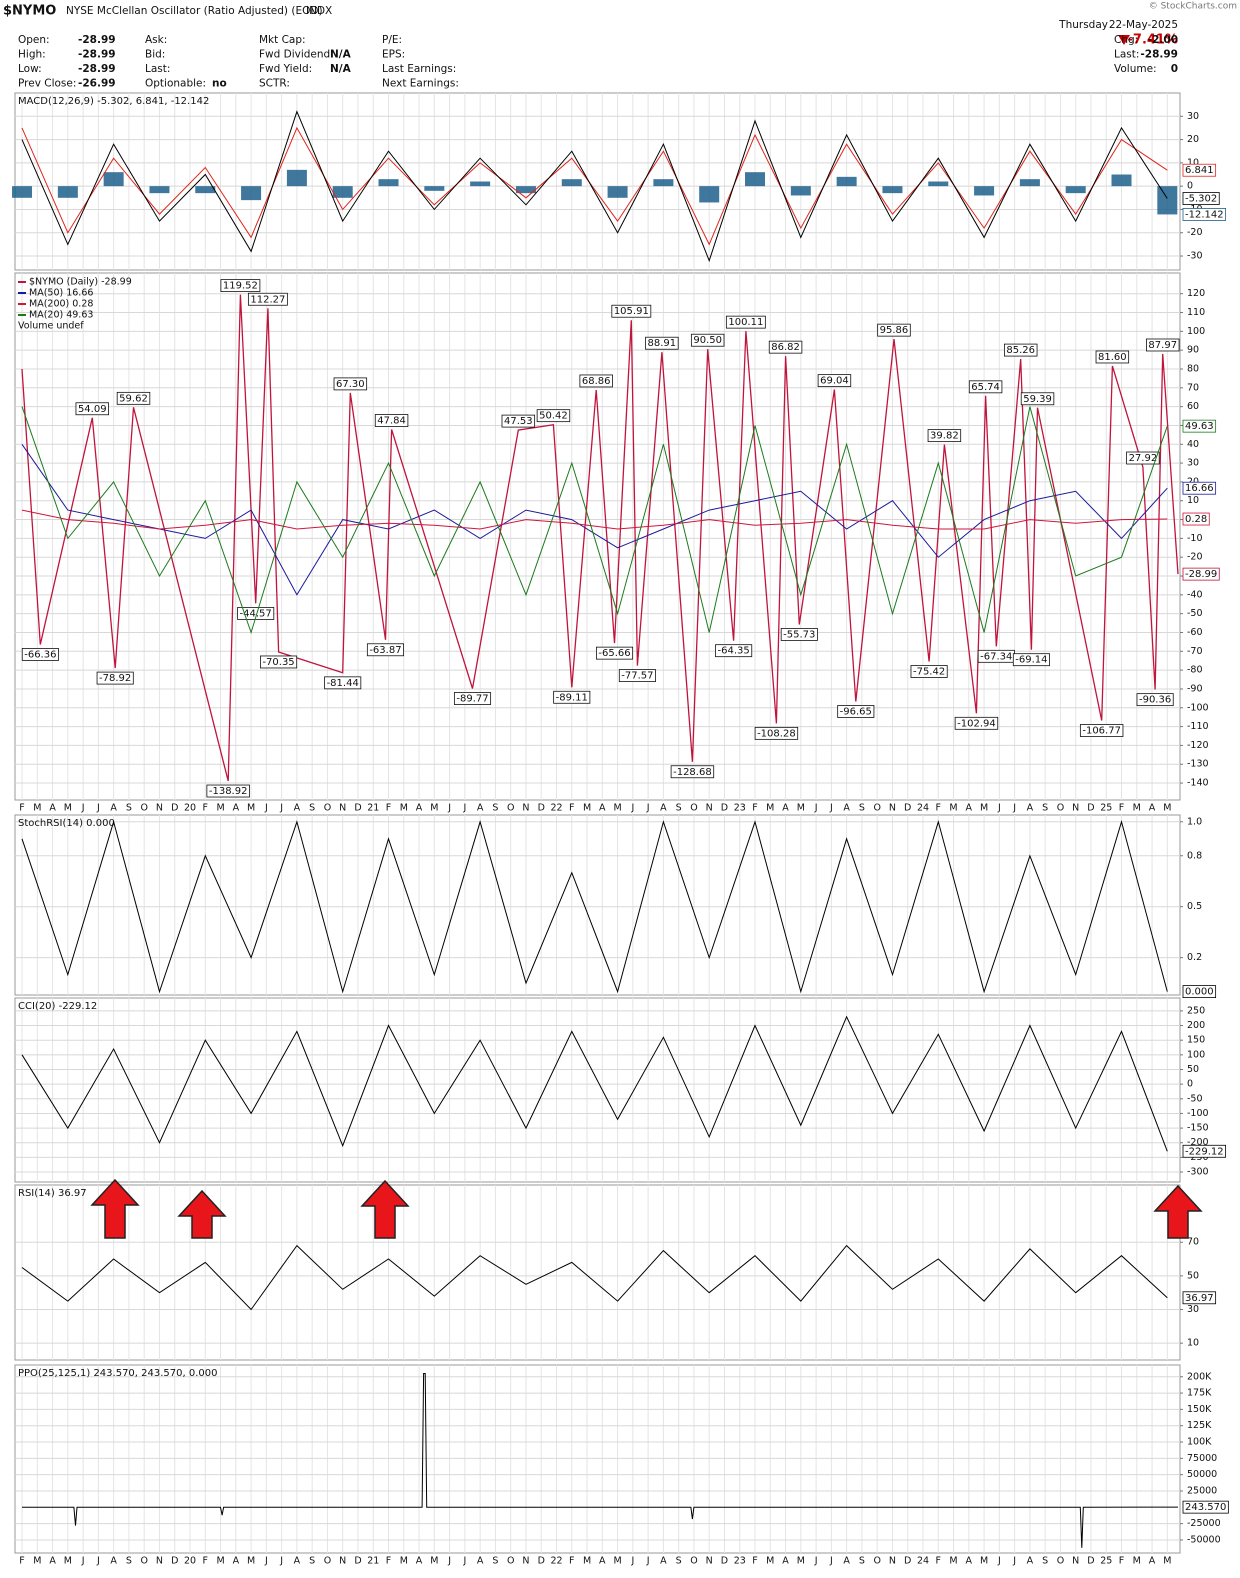 This screenshot has height=1578, width=1240. Describe the element at coordinates (392, 40) in the screenshot. I see `field-label: P/E:` at that location.